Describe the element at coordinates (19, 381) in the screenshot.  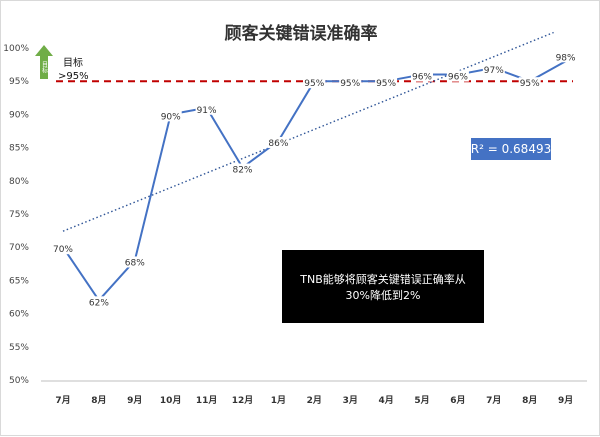
I see `y-tick-label: 50%` at that location.